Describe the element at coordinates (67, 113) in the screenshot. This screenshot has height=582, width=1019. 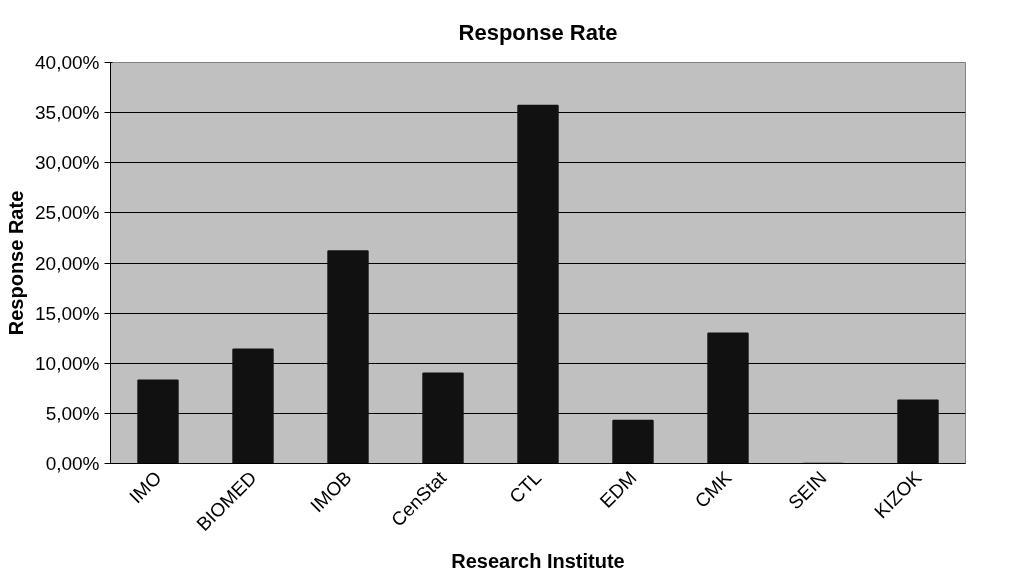
I see `y-tick-label: 35,00%` at that location.